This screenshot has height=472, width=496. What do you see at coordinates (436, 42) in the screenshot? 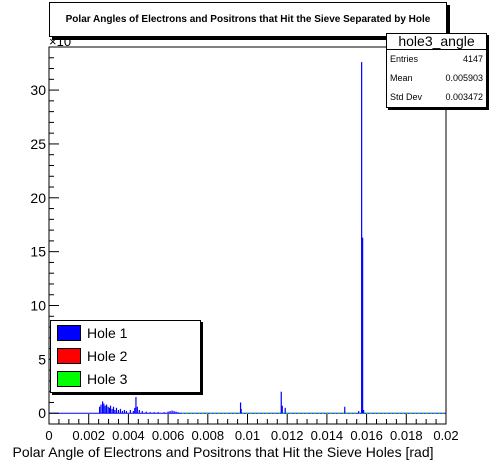
I see `stats-histogram-name: hole3_angle` at bounding box center [436, 42].